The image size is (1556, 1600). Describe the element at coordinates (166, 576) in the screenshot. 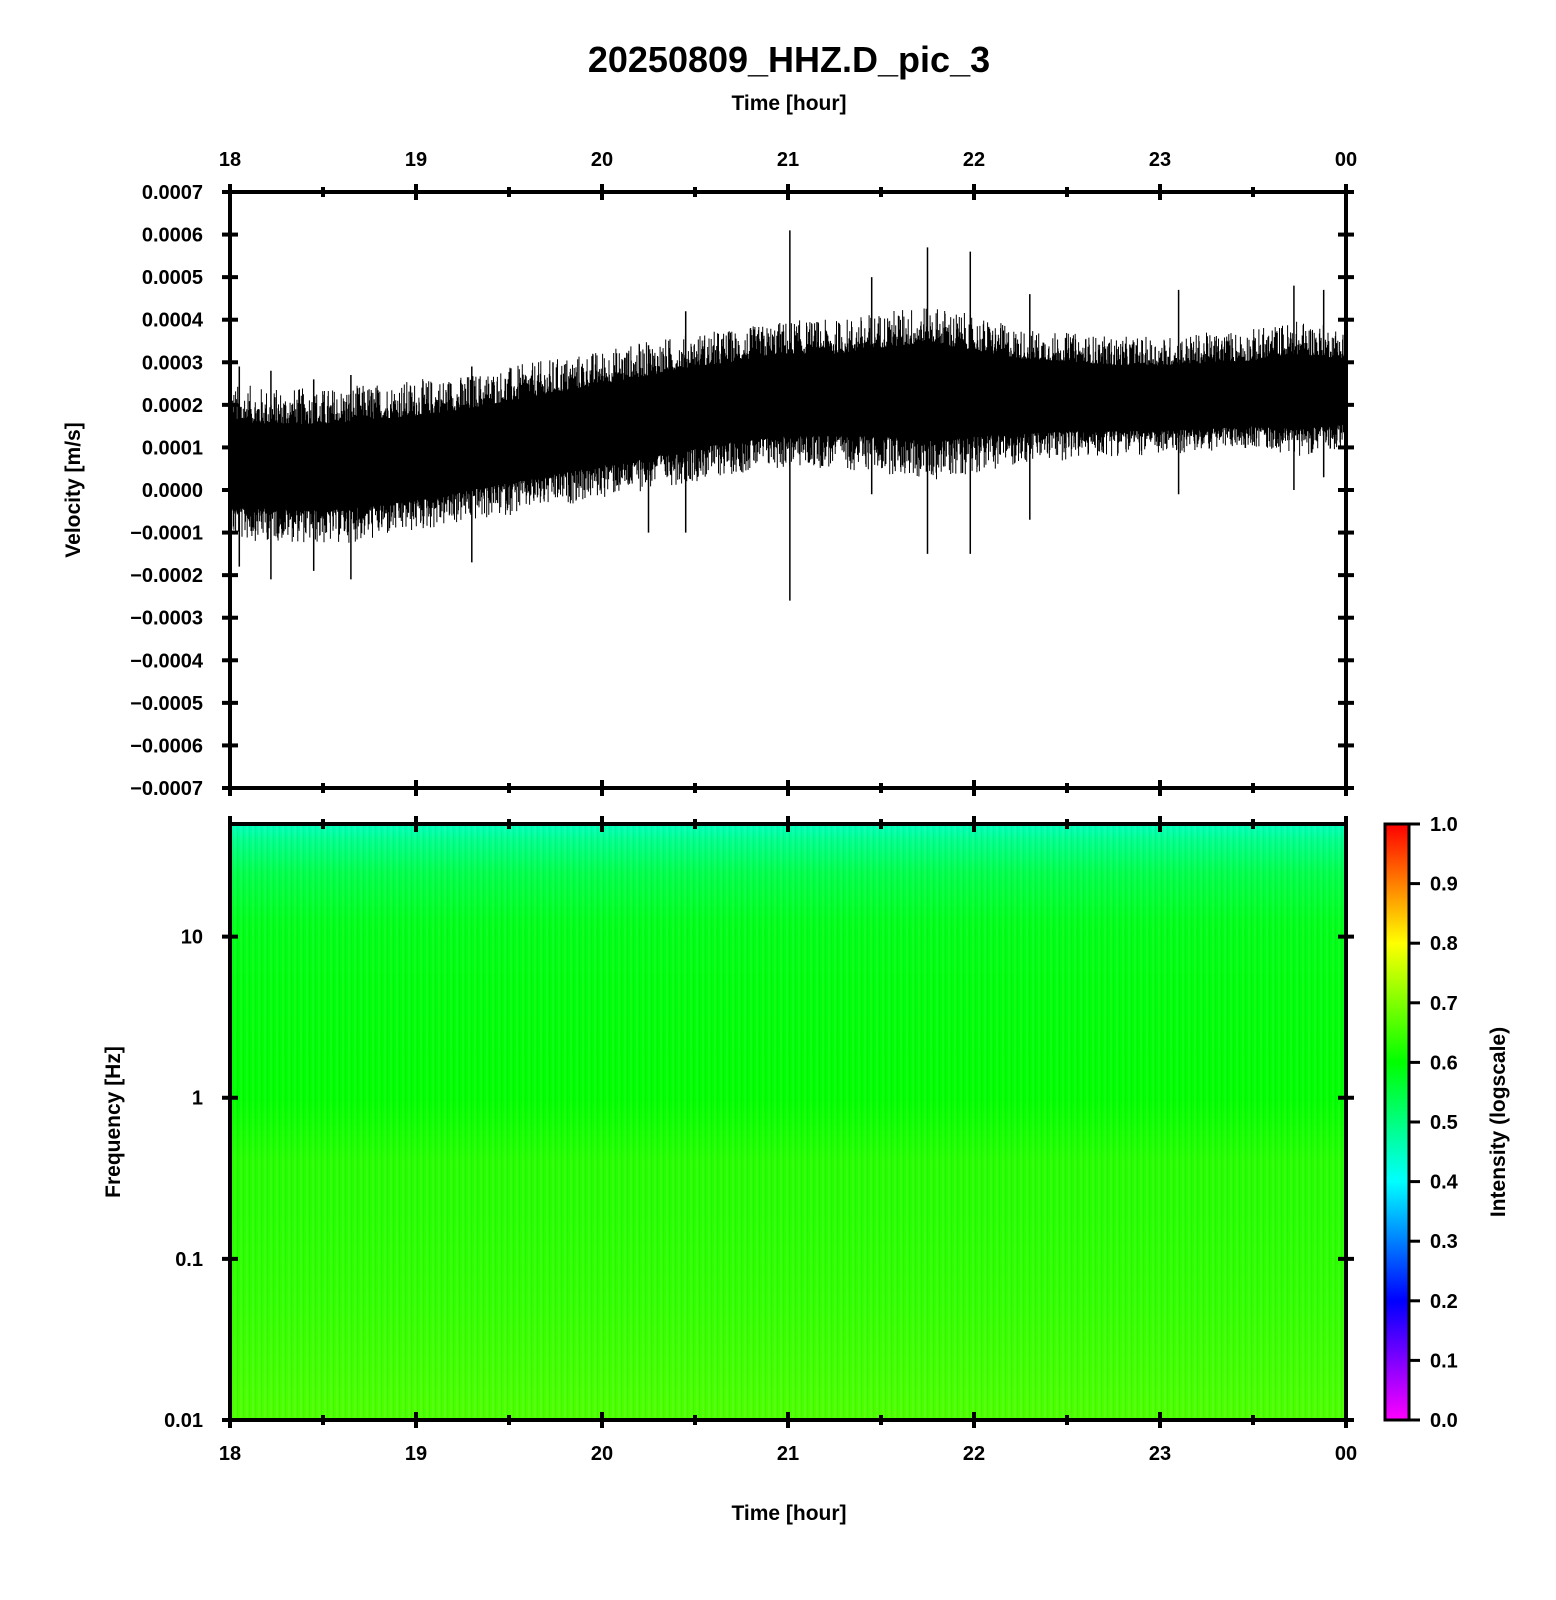

I see `y-tick-label: −0.0002` at that location.